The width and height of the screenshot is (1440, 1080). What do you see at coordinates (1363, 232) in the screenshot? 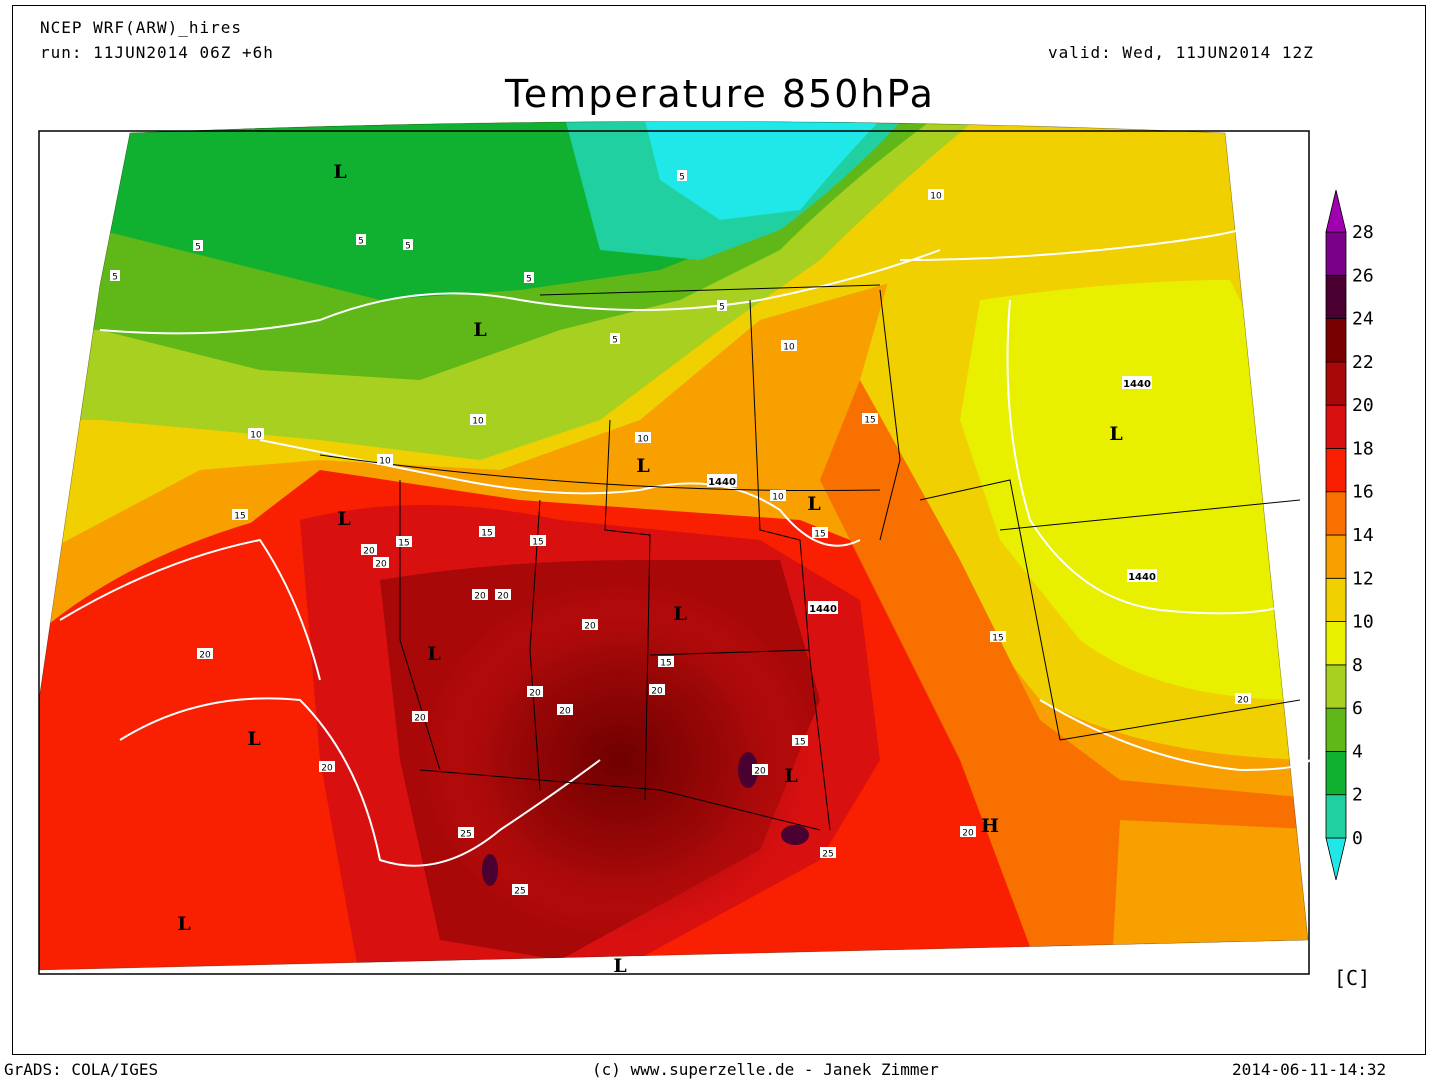
I see `colorbar-tick-label: 28` at bounding box center [1363, 232].